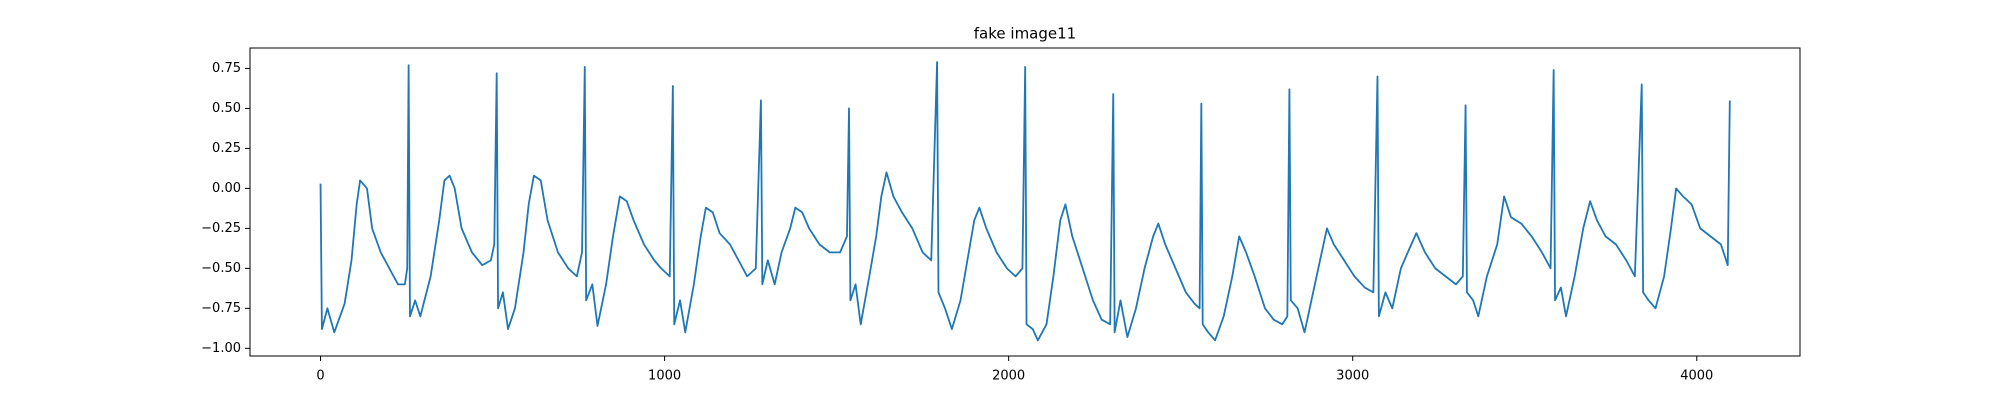  Describe the element at coordinates (1352, 376) in the screenshot. I see `x-tick-label: 3000` at that location.